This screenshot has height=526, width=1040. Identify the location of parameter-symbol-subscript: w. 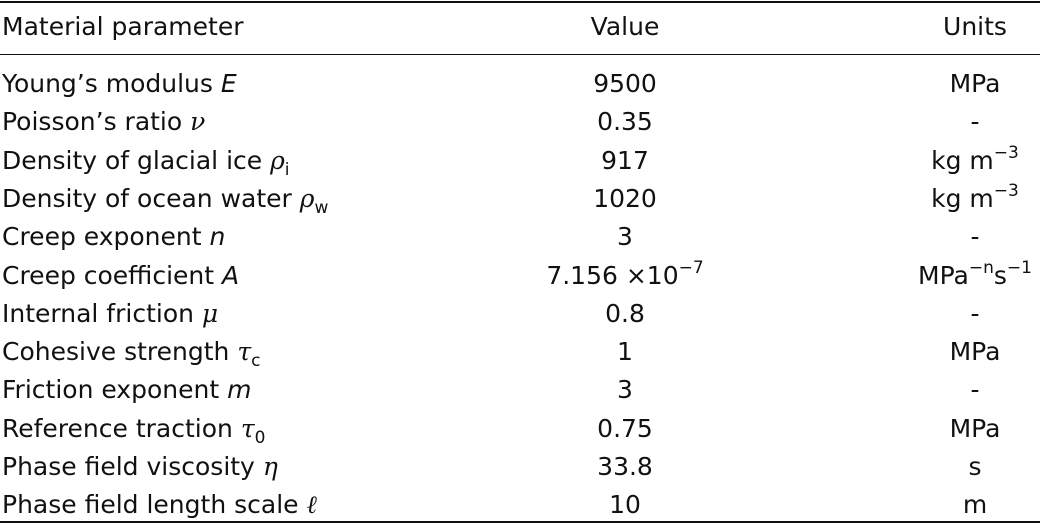
(321, 207).